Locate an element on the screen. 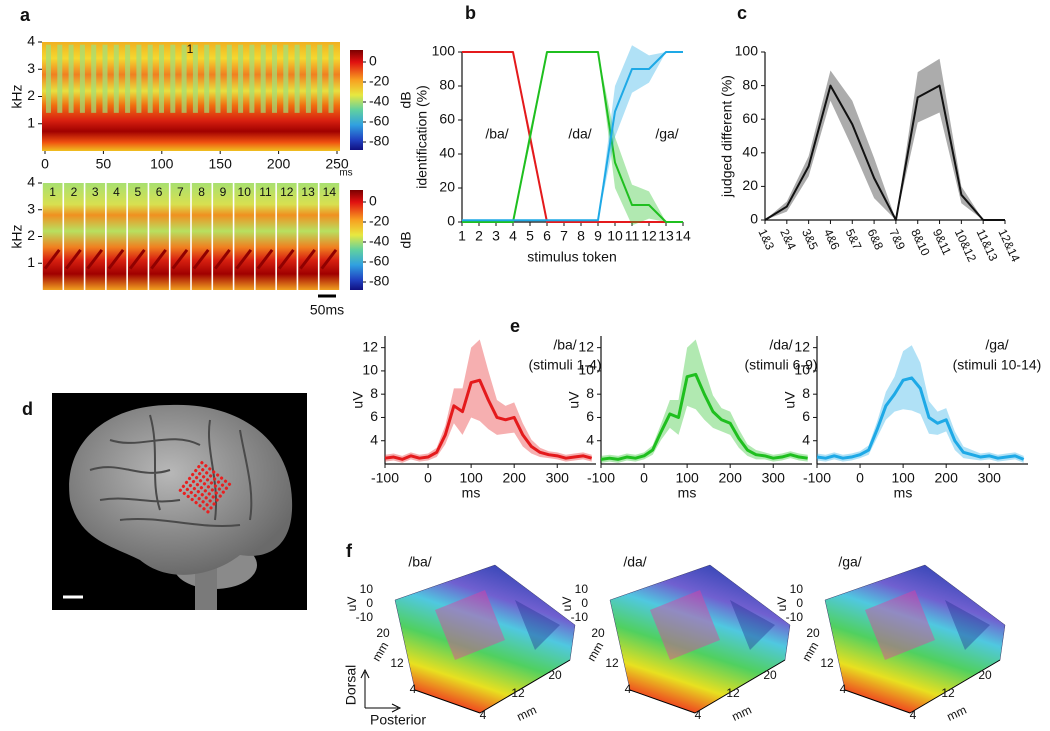 The image size is (1050, 731). colorbar-label: dB is located at coordinates (406, 239).